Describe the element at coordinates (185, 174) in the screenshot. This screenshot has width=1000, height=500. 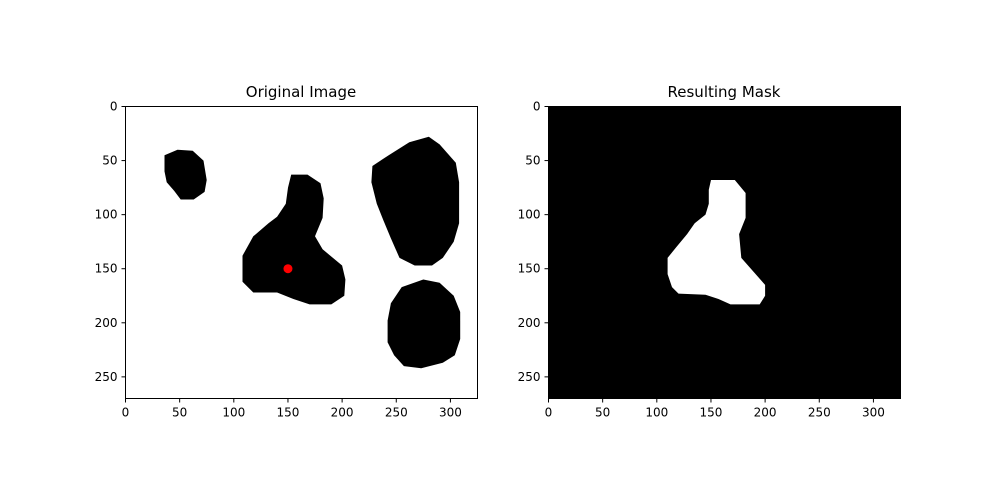
I see `blob-small` at that location.